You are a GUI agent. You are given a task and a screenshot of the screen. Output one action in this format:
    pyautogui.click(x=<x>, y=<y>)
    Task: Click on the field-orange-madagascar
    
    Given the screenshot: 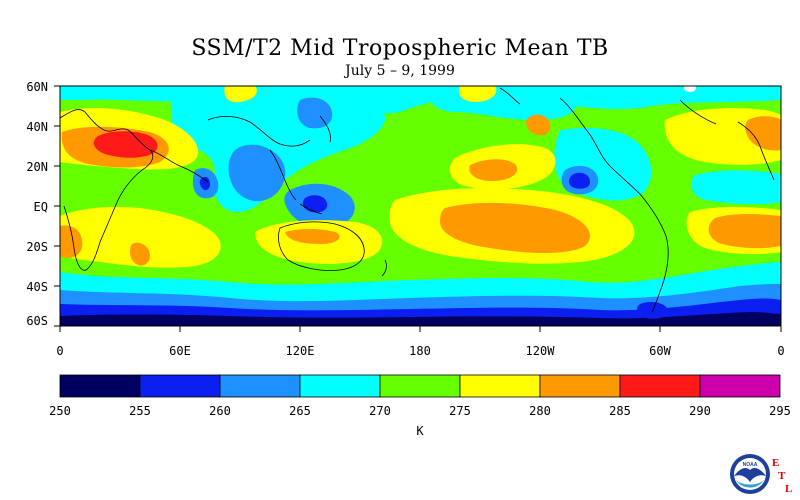 What is the action you would take?
    pyautogui.click(x=139, y=254)
    